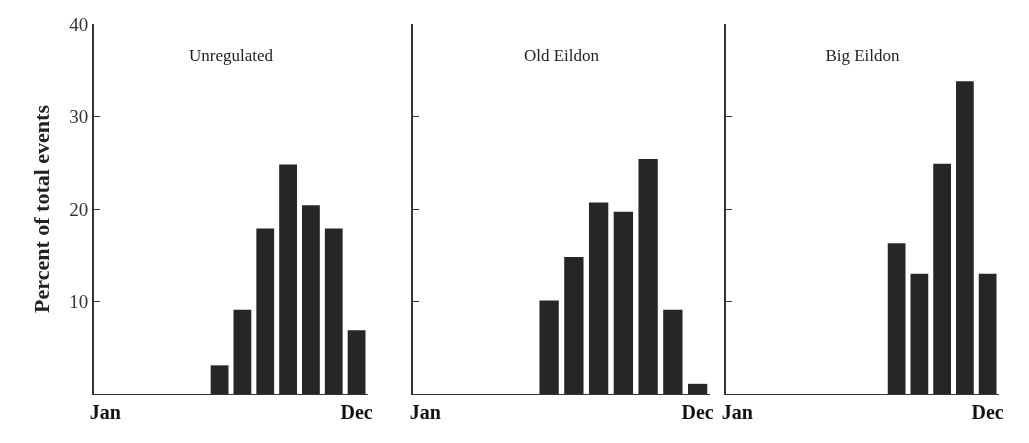 This screenshot has width=1029, height=443. Describe the element at coordinates (41, 208) in the screenshot. I see `y-axis-title: Percent of total events` at that location.